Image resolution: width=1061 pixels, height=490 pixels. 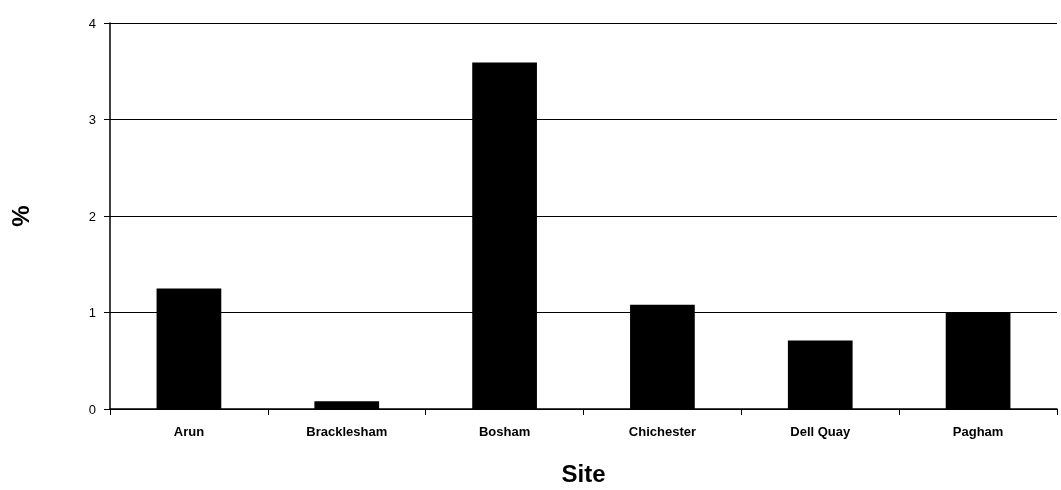 I want to click on y-axis-title: %, so click(x=20, y=216).